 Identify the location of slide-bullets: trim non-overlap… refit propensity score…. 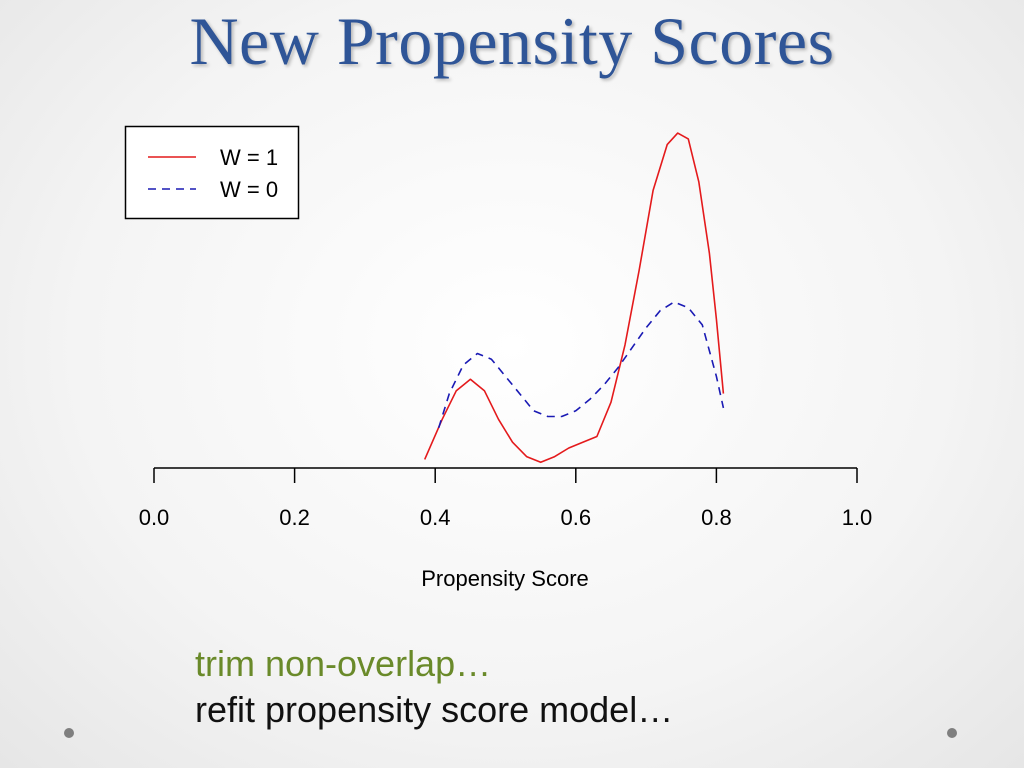
(434, 688).